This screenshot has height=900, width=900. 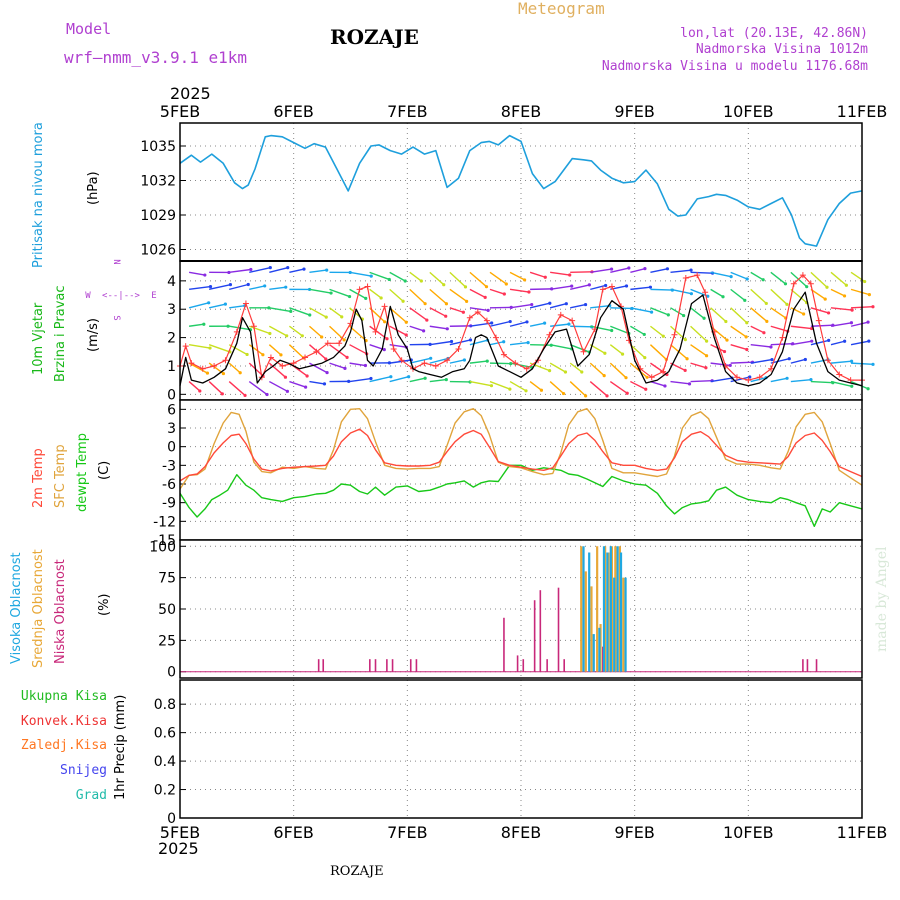 I want to click on temp-ylabel-1: 2m Temp, so click(x=38, y=478).